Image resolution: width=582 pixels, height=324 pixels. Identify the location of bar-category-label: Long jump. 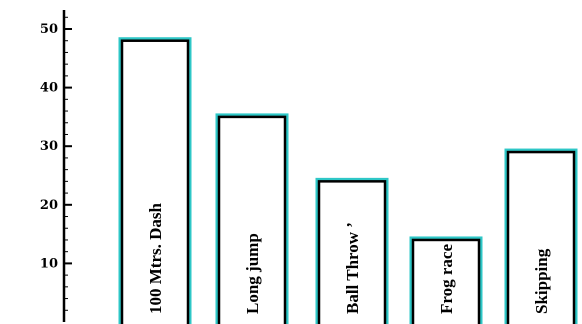
(252, 273).